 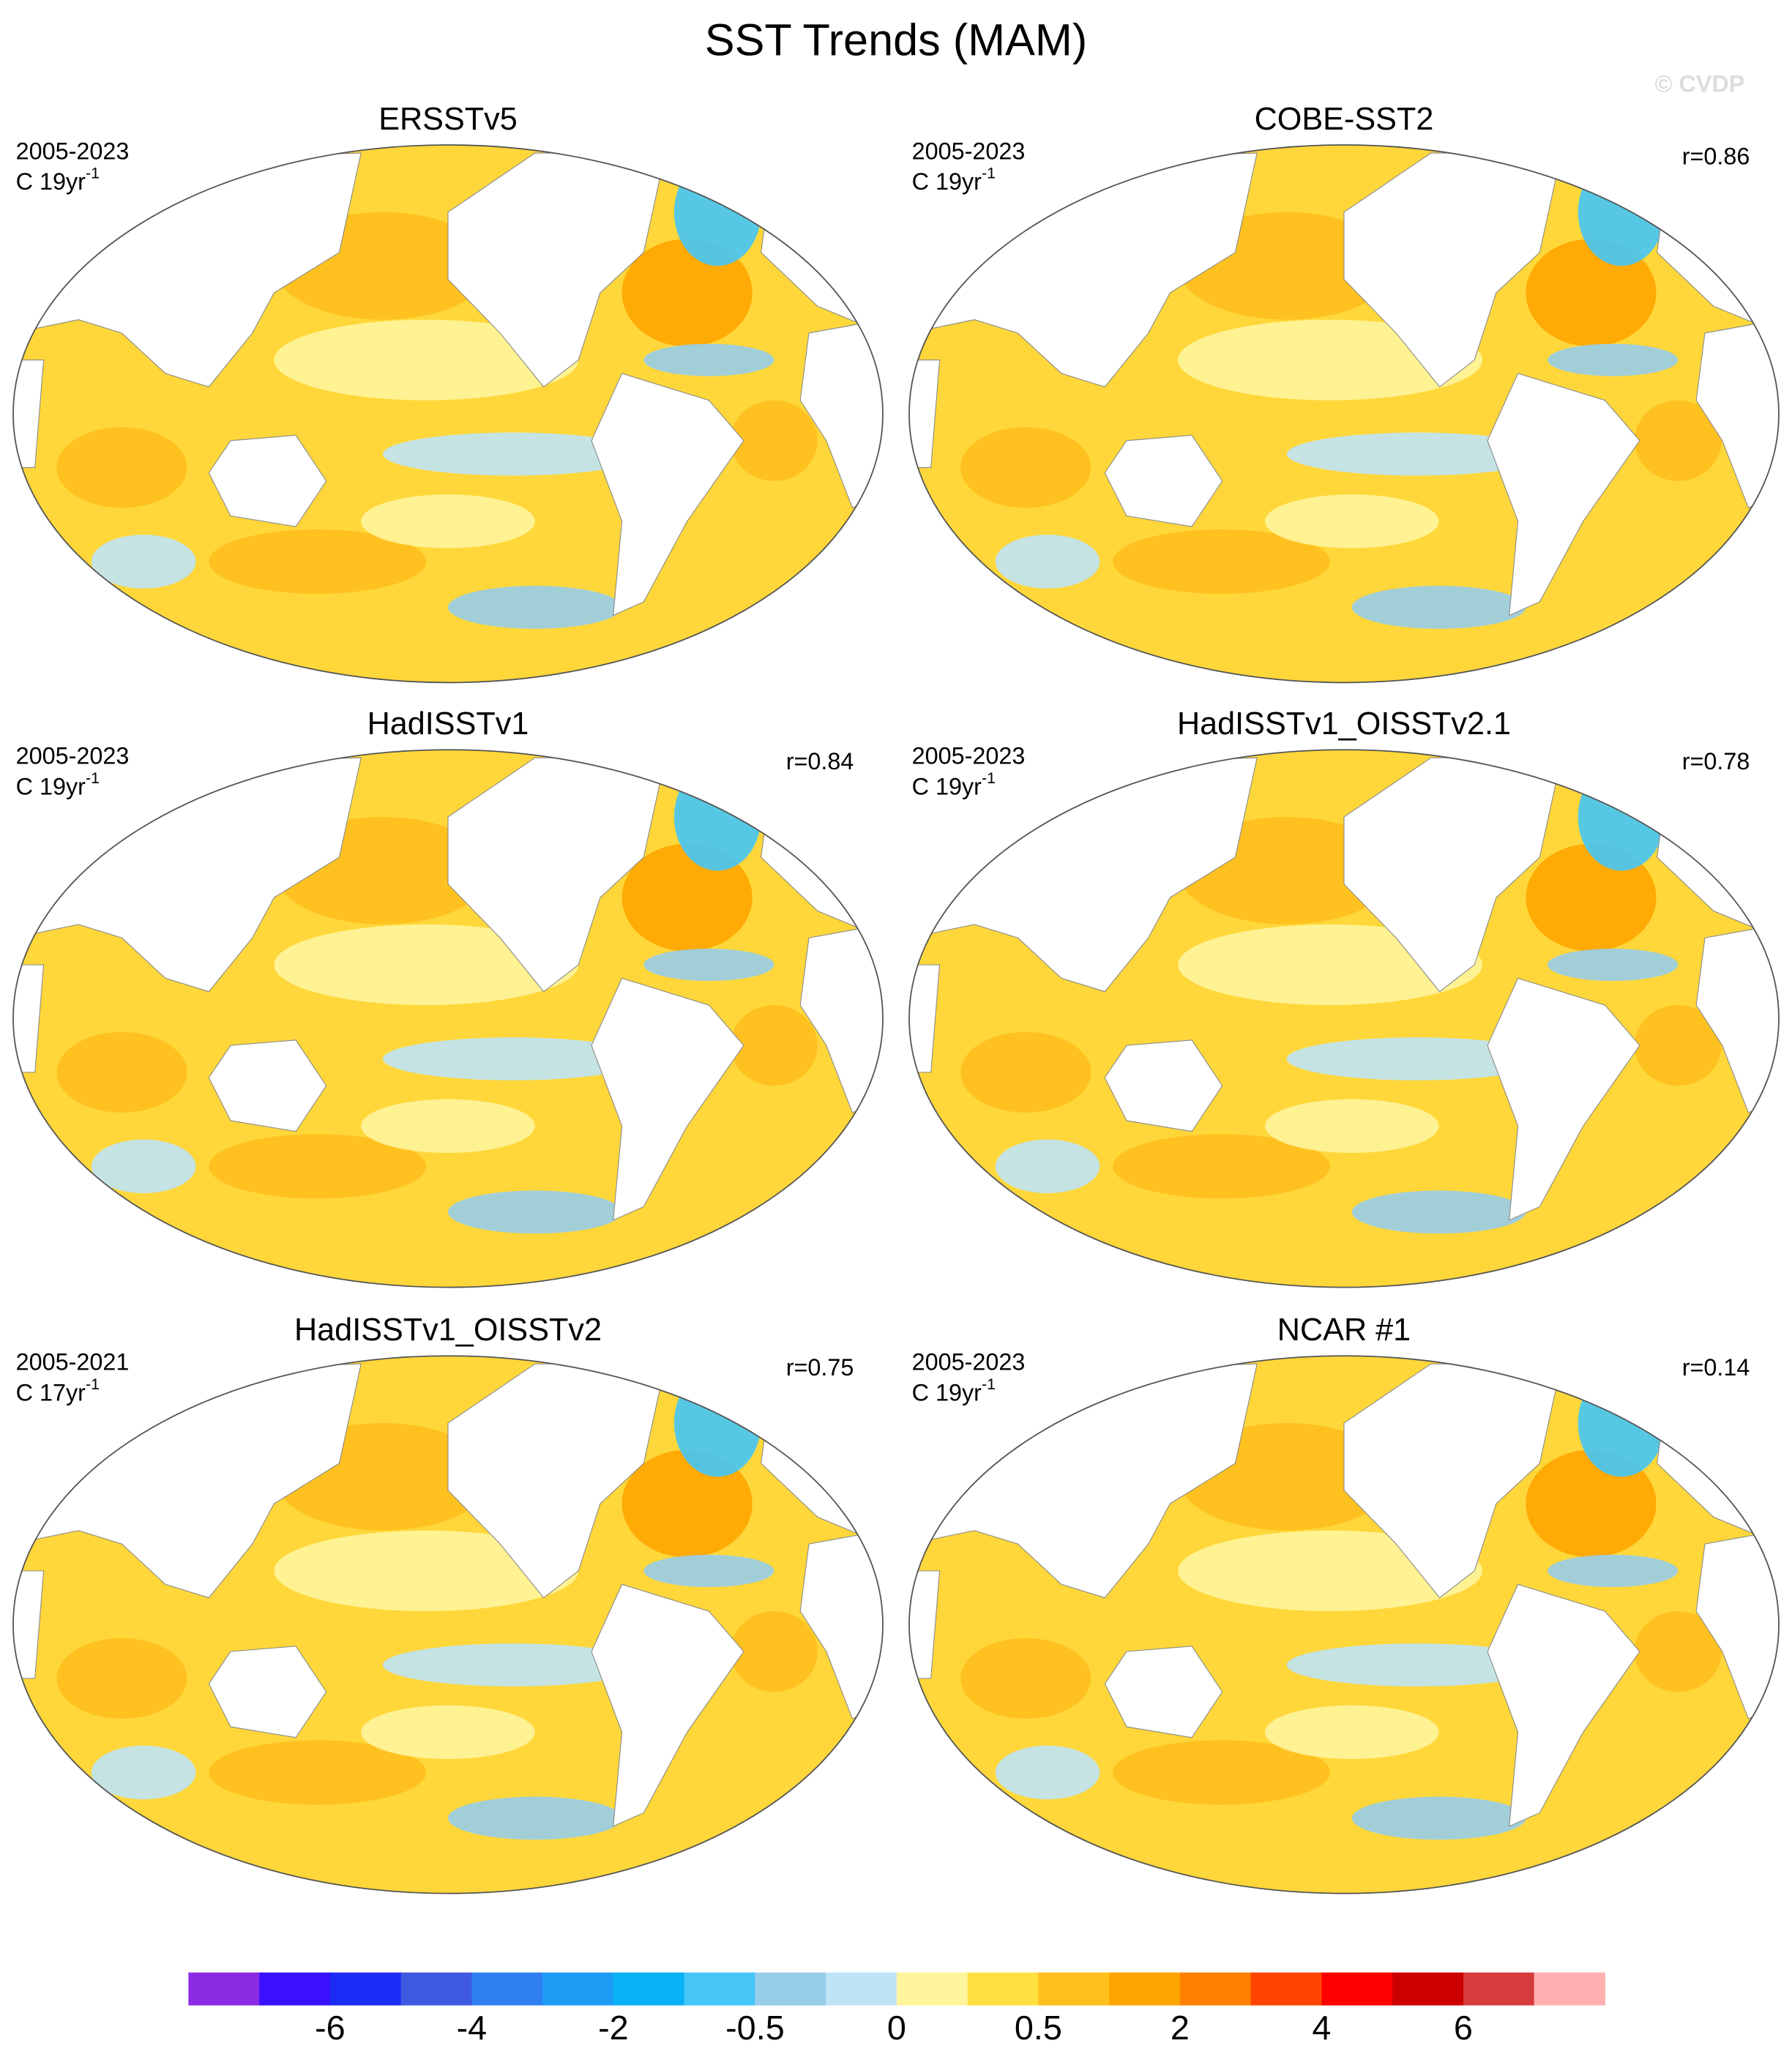 What do you see at coordinates (330, 2028) in the screenshot?
I see `colorbar-label: -6` at bounding box center [330, 2028].